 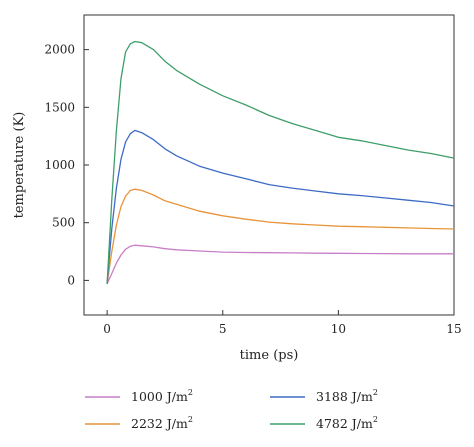 What do you see at coordinates (223, 329) in the screenshot?
I see `x-tick-label: 5` at bounding box center [223, 329].